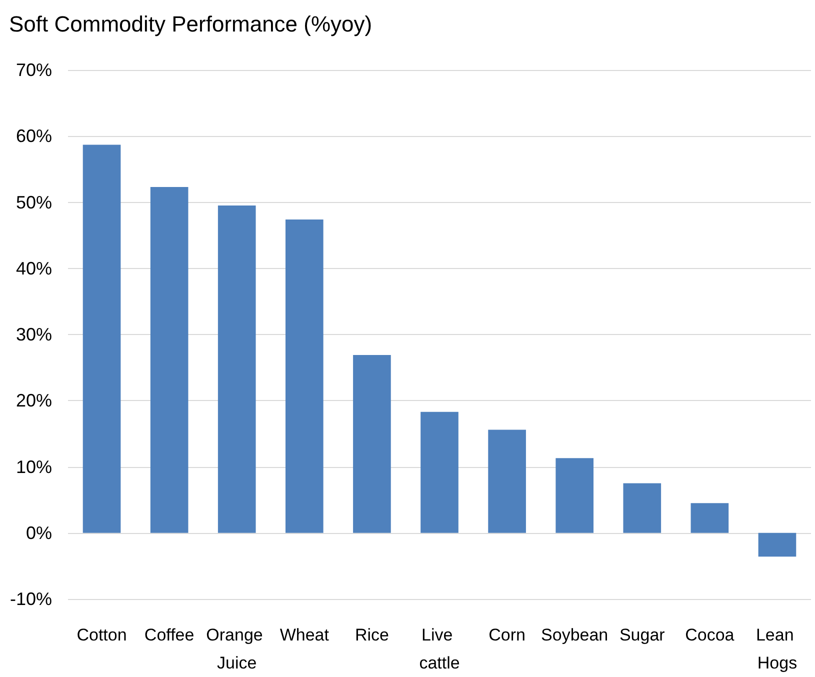 The image size is (815, 677). I want to click on x-tick-label: Corn, so click(507, 635).